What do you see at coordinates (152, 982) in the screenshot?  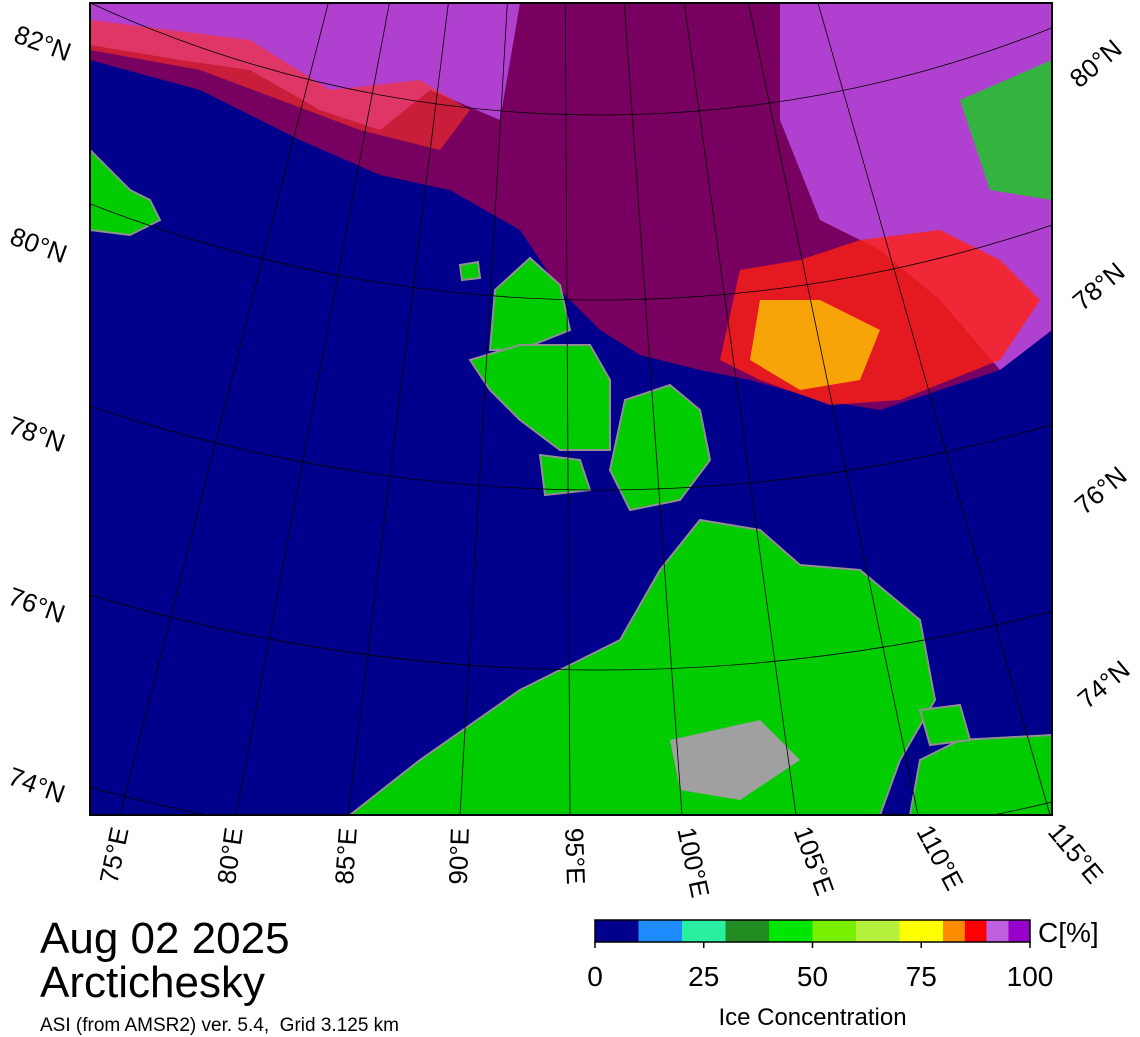 I see `region: Arctichesky` at bounding box center [152, 982].